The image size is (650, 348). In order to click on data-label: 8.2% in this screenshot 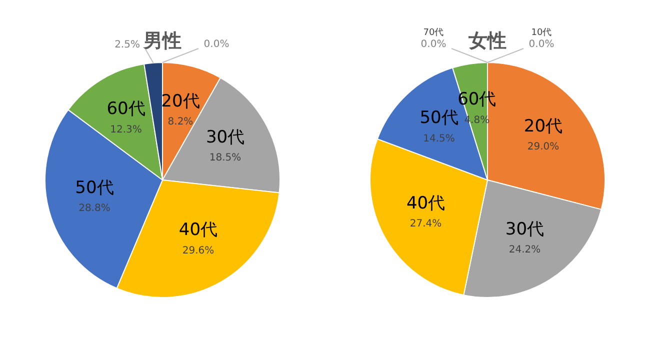, I will do `click(181, 122)`.